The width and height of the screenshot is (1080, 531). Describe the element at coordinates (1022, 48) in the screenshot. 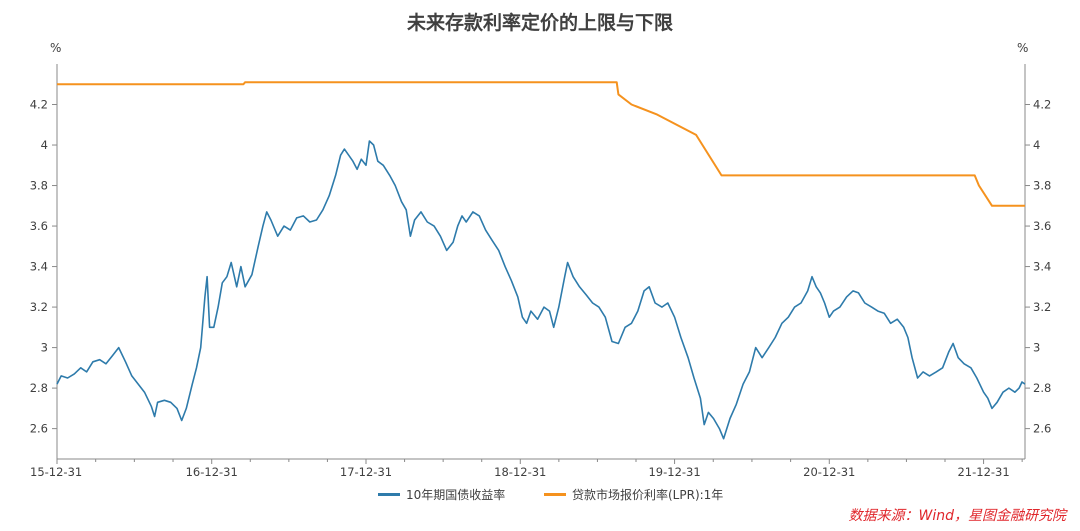

I see `y-axis-unit-right: %` at that location.